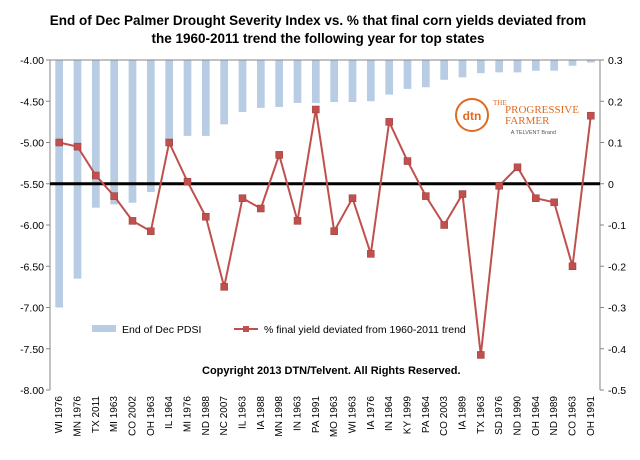 This screenshot has height=460, width=640. Describe the element at coordinates (224, 416) in the screenshot. I see `x-tick-label: NC 2007` at that location.